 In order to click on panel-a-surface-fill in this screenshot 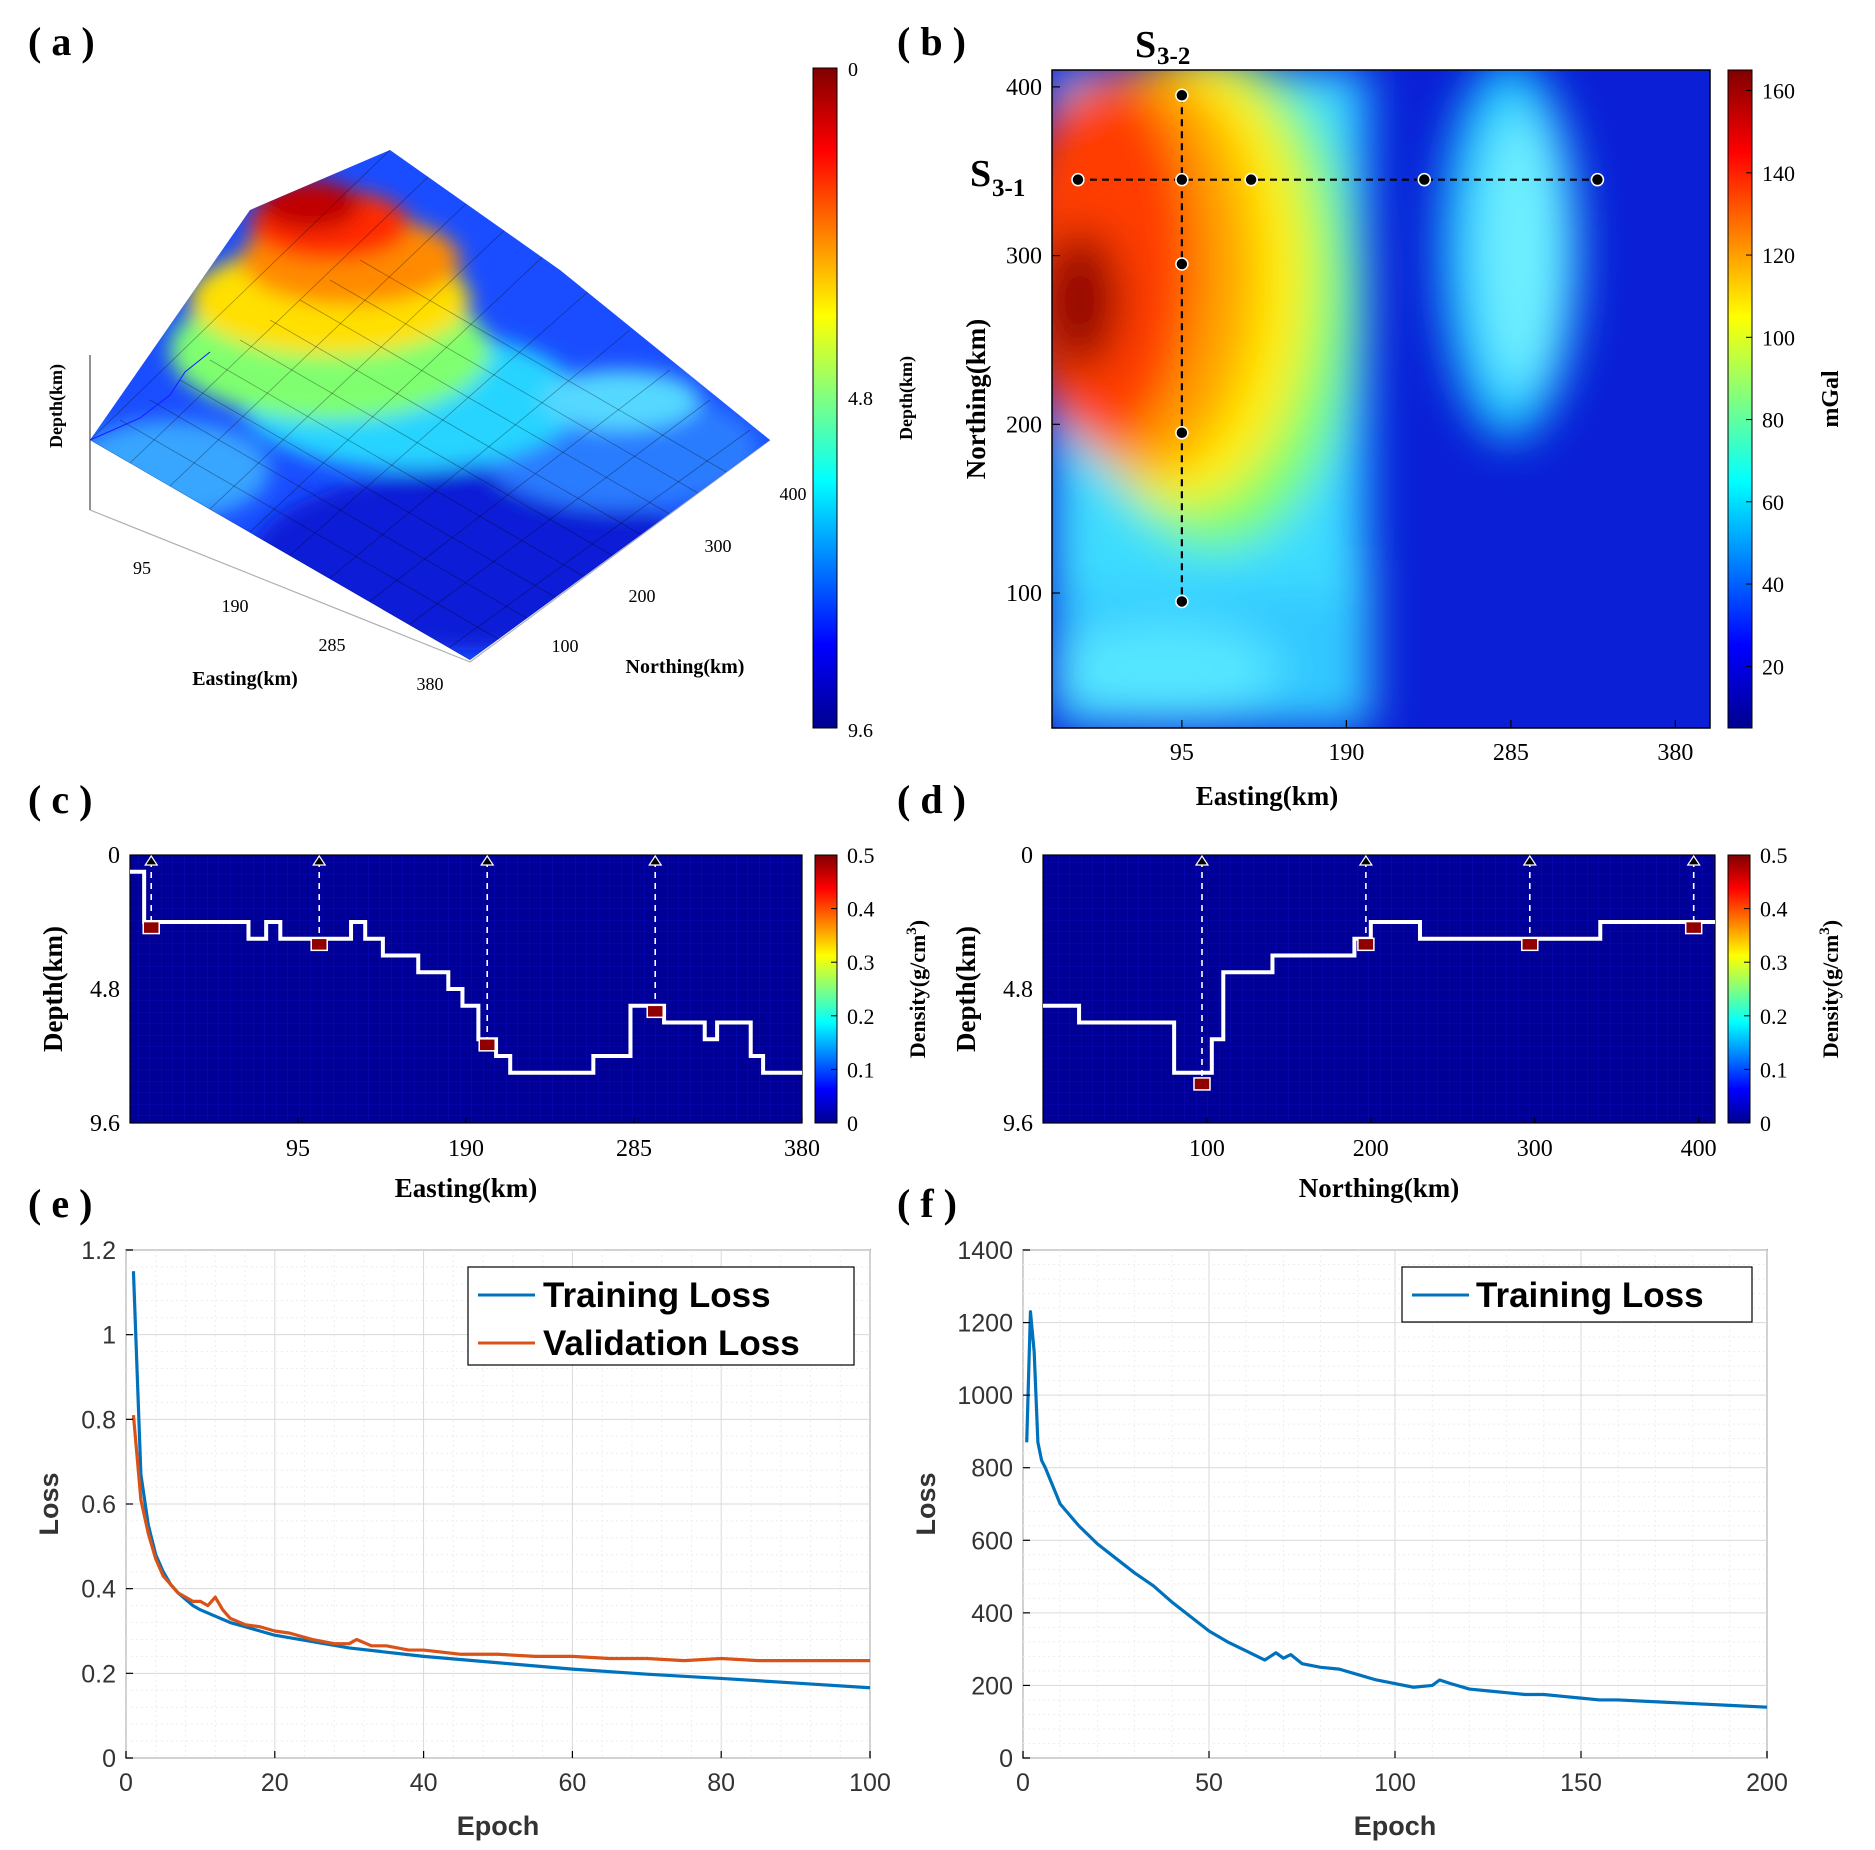, I will do `click(430, 405)`.